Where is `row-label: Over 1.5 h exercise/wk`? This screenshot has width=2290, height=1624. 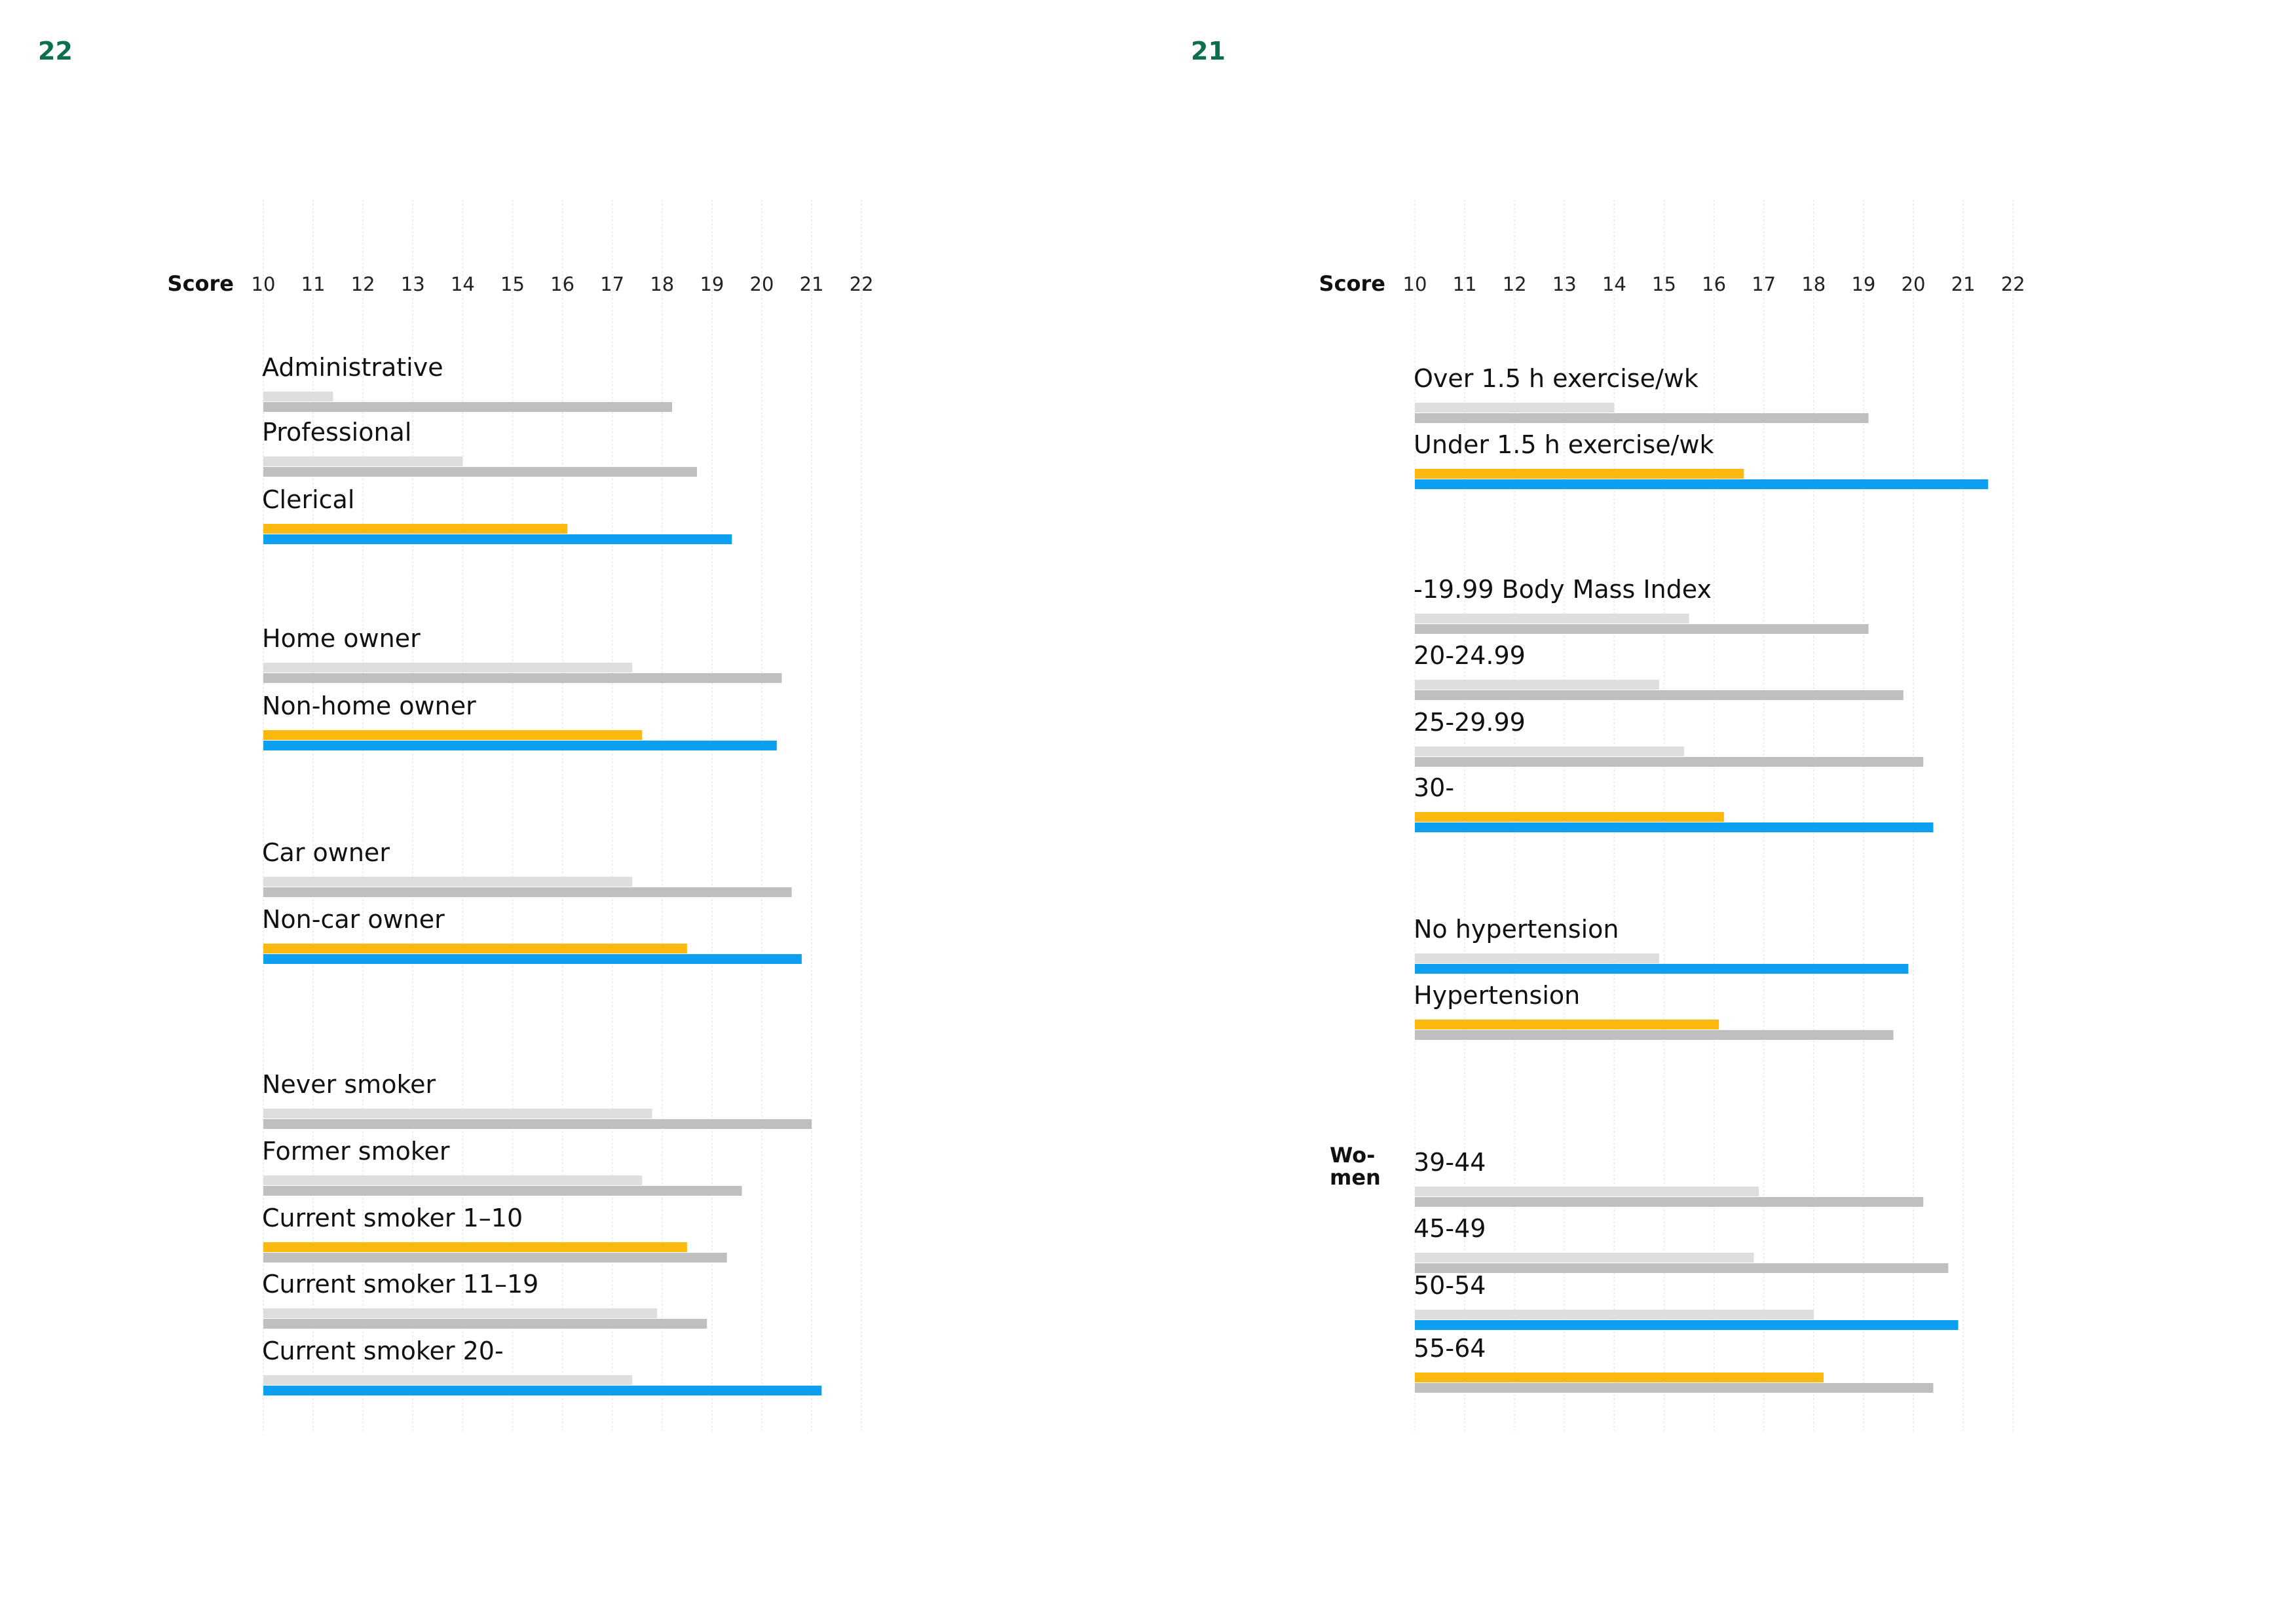 row-label: Over 1.5 h exercise/wk is located at coordinates (1557, 378).